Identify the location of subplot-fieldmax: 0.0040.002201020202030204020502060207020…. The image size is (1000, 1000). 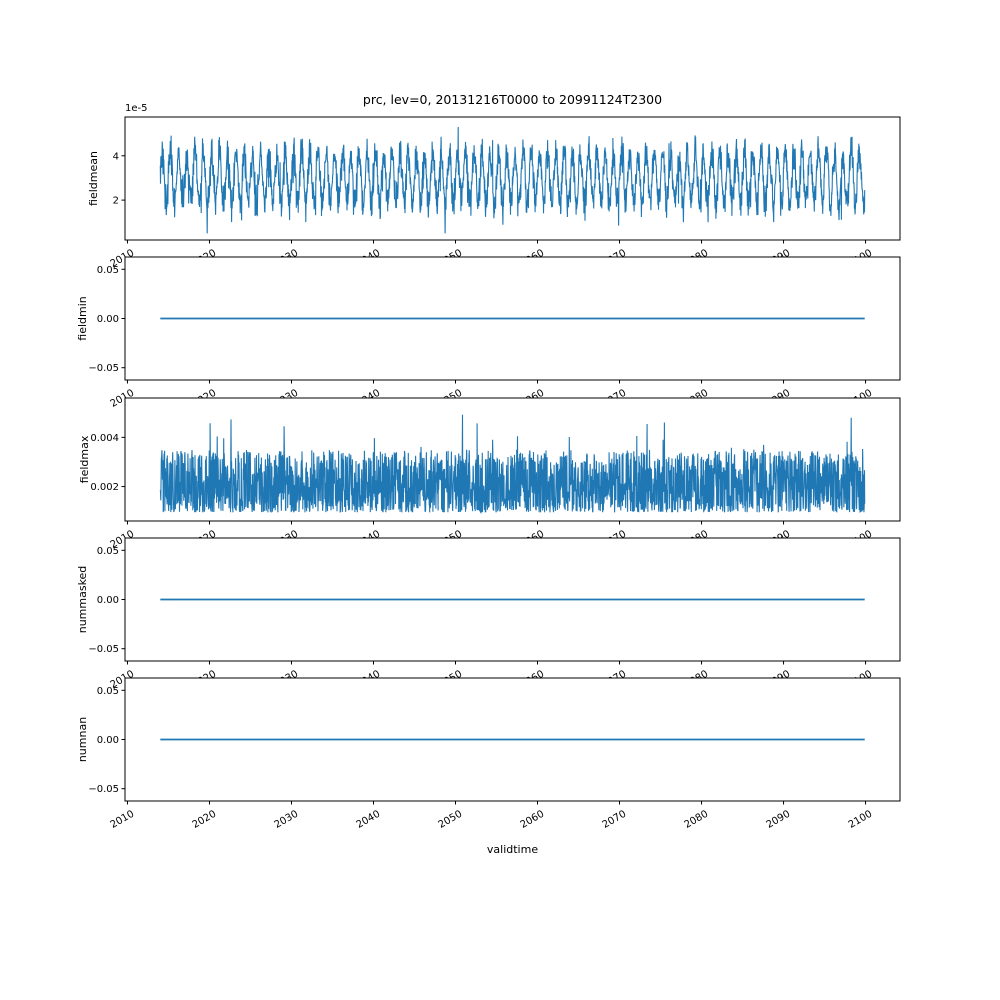
(489, 474).